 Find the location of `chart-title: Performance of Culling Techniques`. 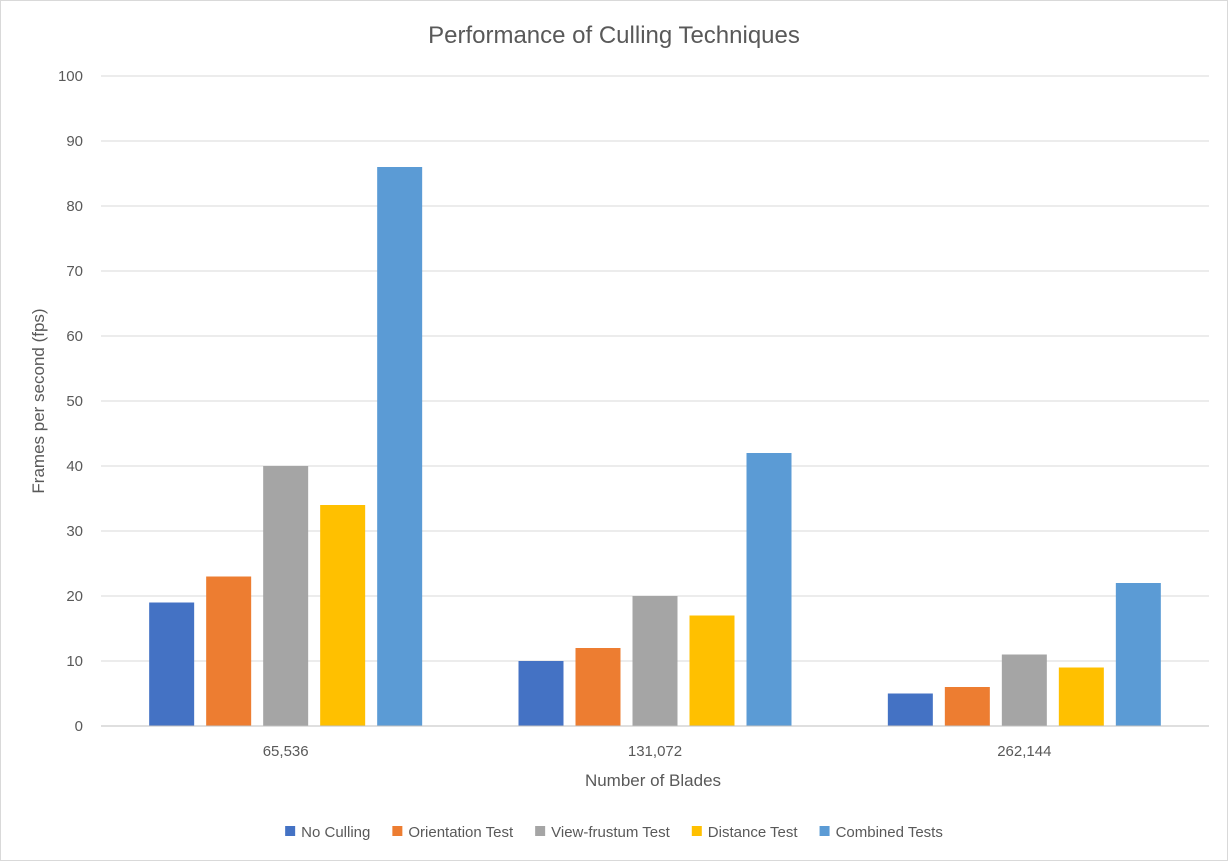

chart-title: Performance of Culling Techniques is located at coordinates (614, 35).